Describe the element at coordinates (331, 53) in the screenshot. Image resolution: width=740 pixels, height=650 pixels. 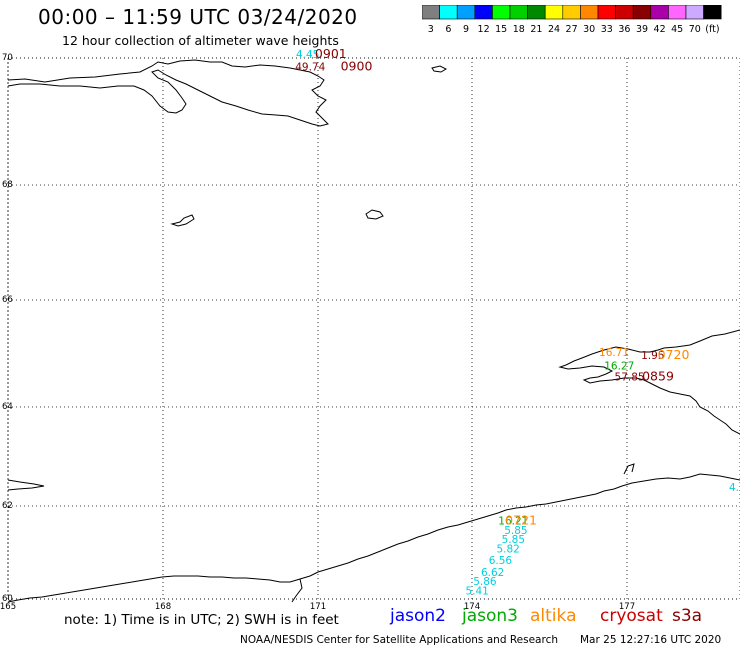
I see `pass-time-label: 0901` at that location.